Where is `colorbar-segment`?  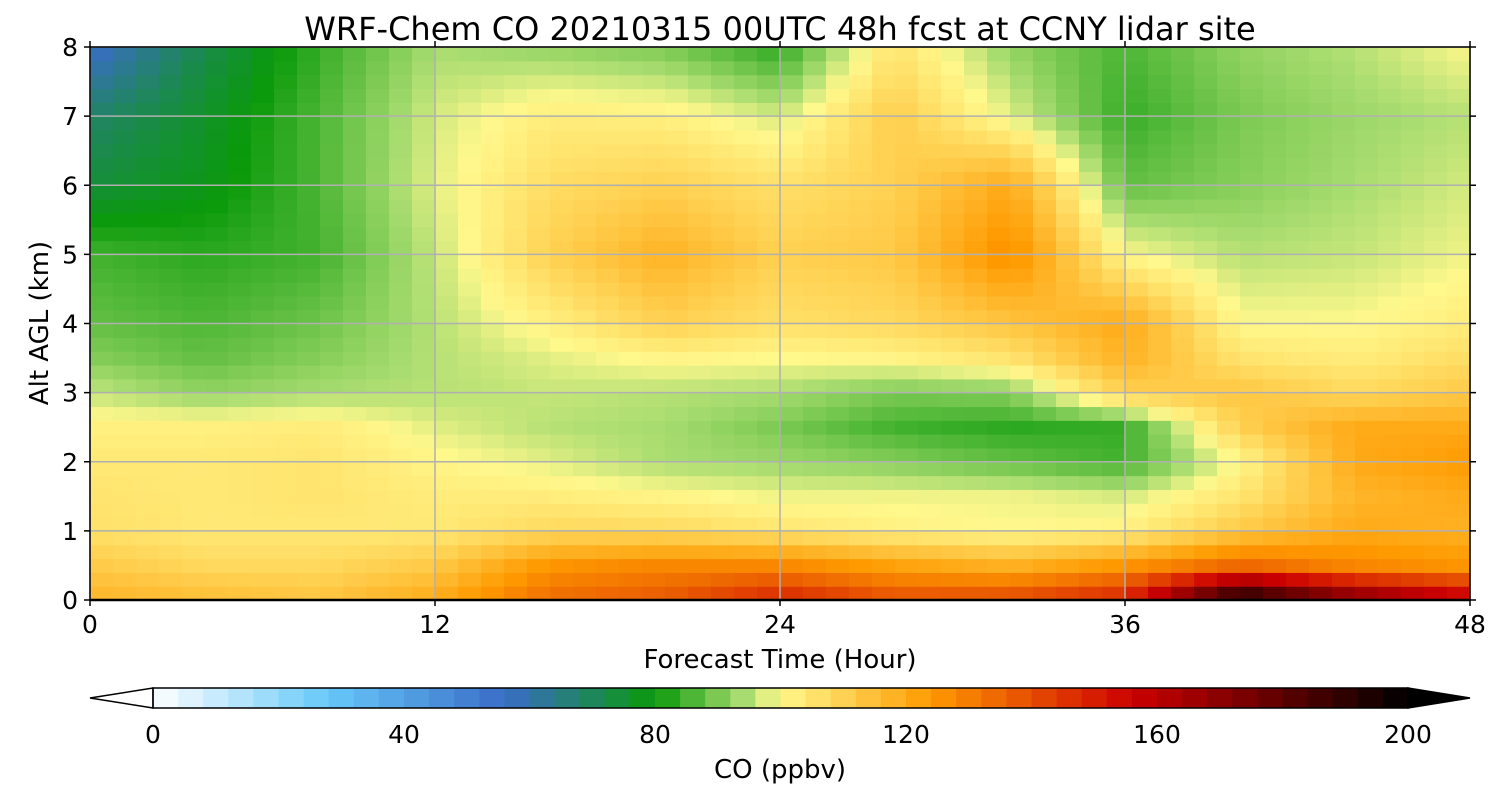 colorbar-segment is located at coordinates (1395, 698).